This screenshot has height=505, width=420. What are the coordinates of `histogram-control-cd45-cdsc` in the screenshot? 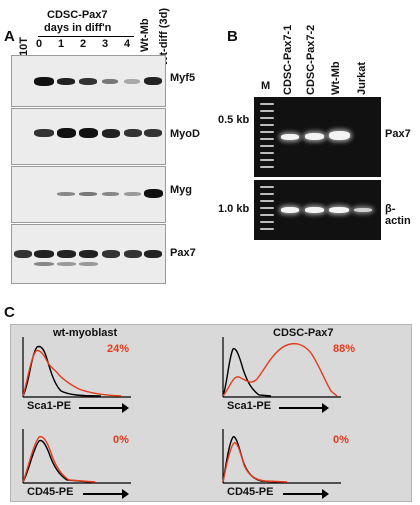 It's located at (252, 459).